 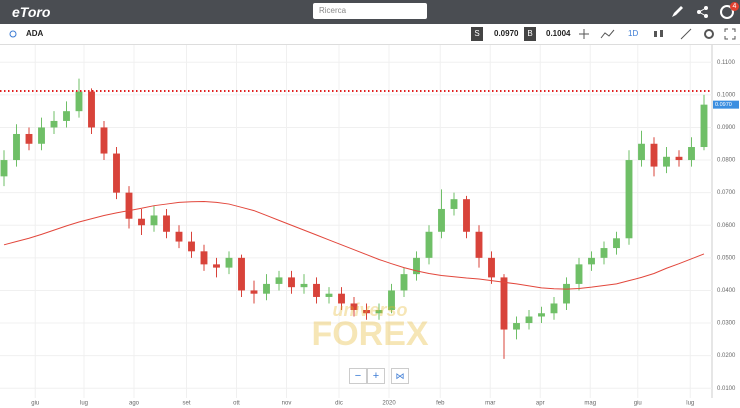 I want to click on last-price-tag, so click(x=726, y=104).